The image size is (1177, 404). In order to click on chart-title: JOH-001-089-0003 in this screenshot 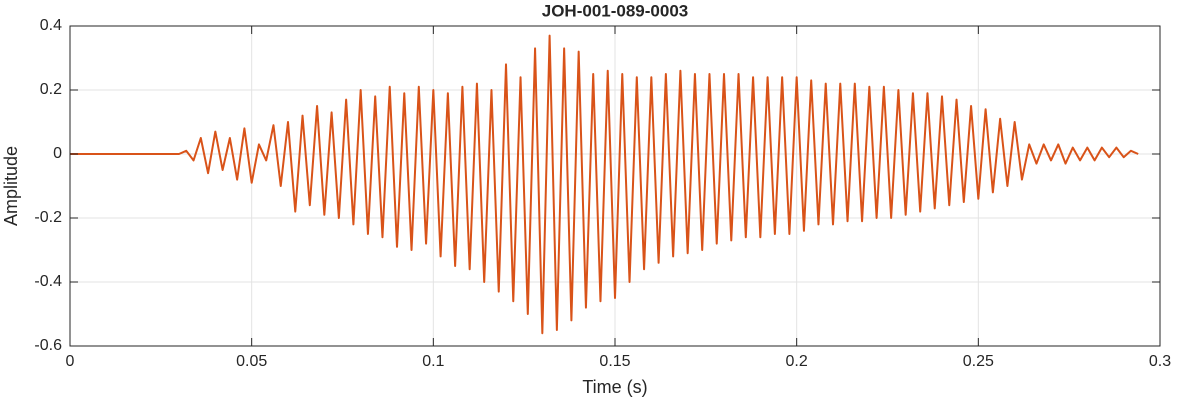, I will do `click(615, 10)`.